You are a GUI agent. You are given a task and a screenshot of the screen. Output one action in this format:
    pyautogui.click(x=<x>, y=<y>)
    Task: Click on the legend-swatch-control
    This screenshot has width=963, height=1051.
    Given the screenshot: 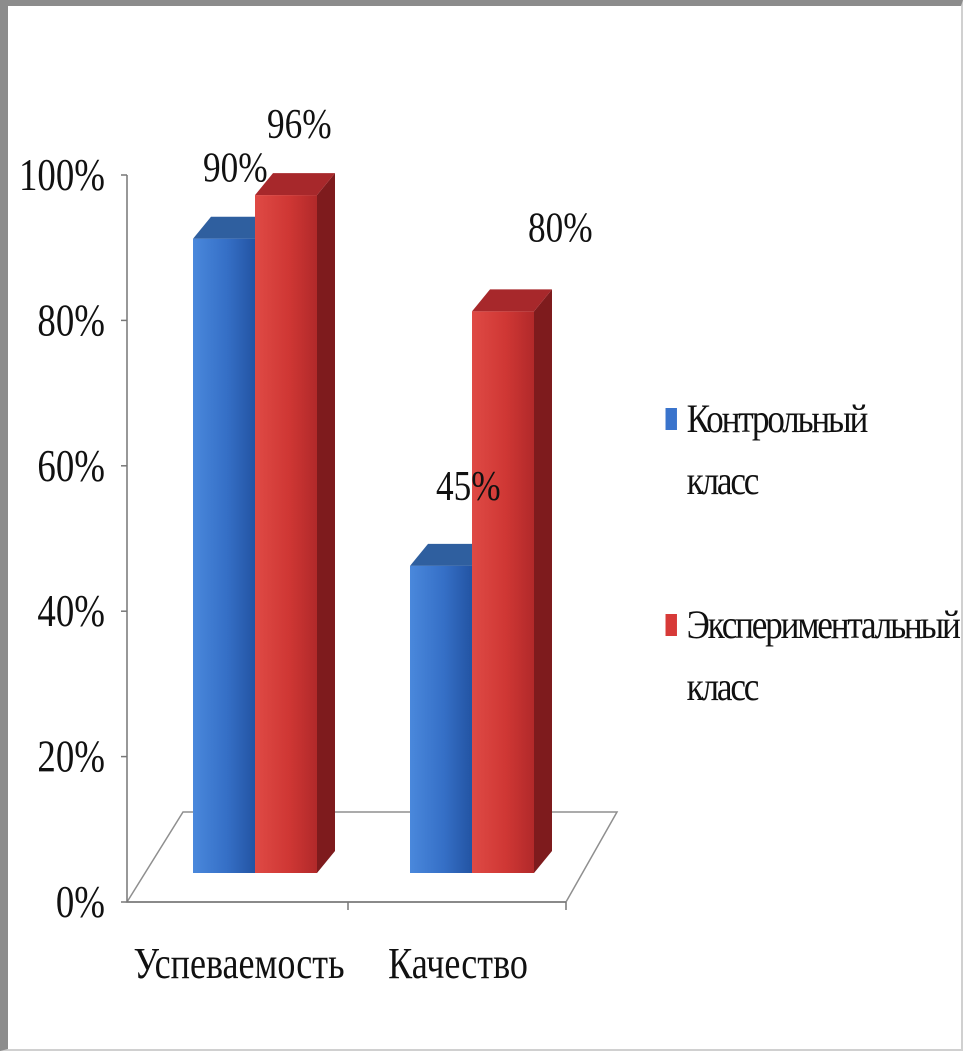 What is the action you would take?
    pyautogui.click(x=671, y=419)
    